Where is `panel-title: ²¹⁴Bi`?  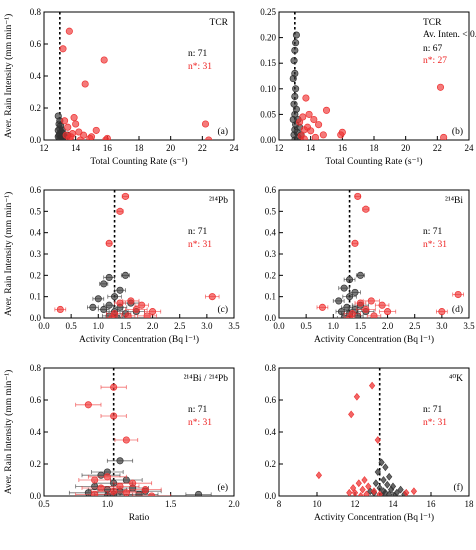 panel-title: ²¹⁴Bi is located at coordinates (454, 201).